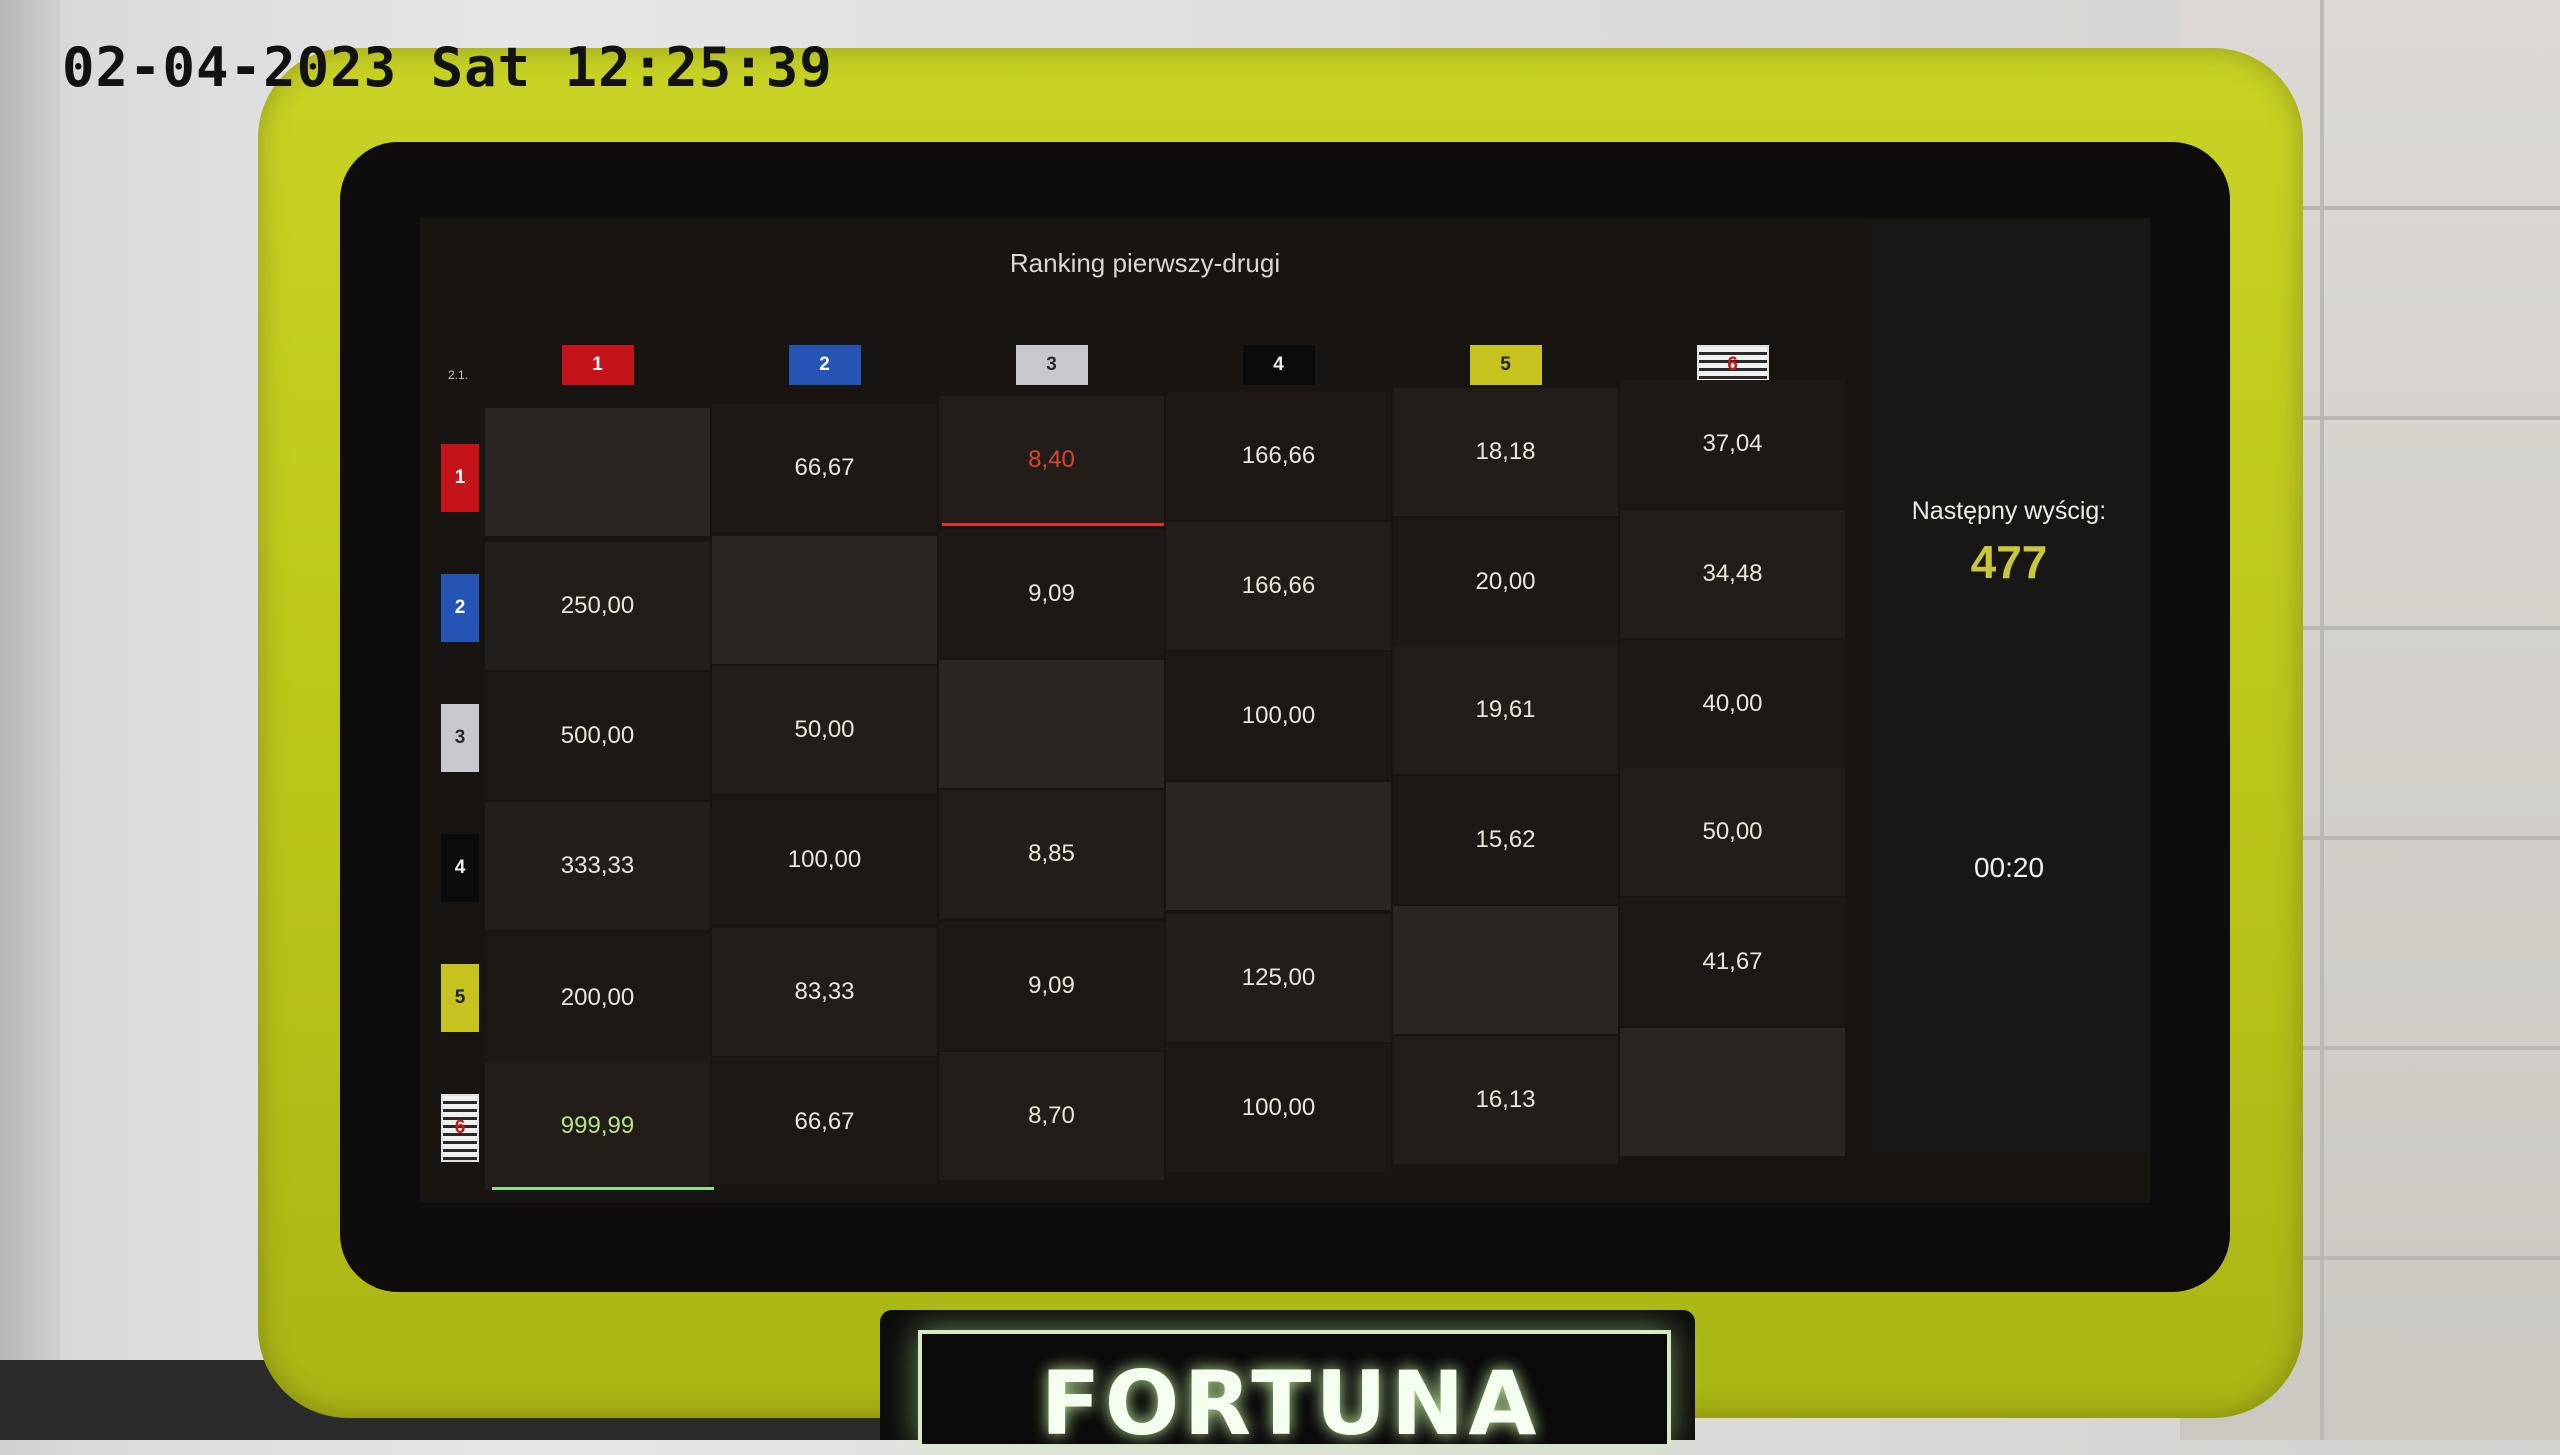  I want to click on odds-cell-4-3: 8,85, so click(1051, 854).